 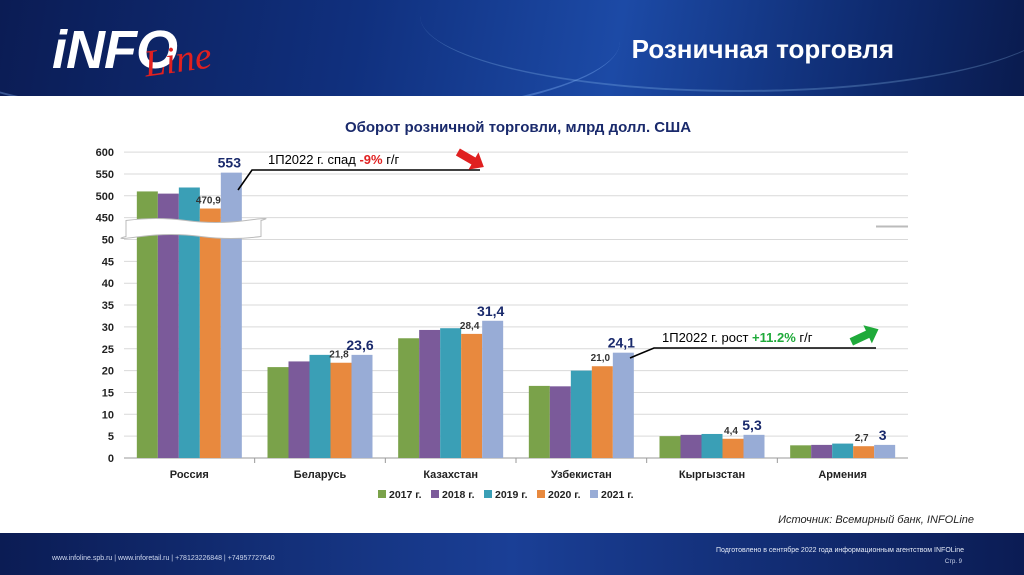 What do you see at coordinates (883, 435) in the screenshot?
I see `data-label: 3` at bounding box center [883, 435].